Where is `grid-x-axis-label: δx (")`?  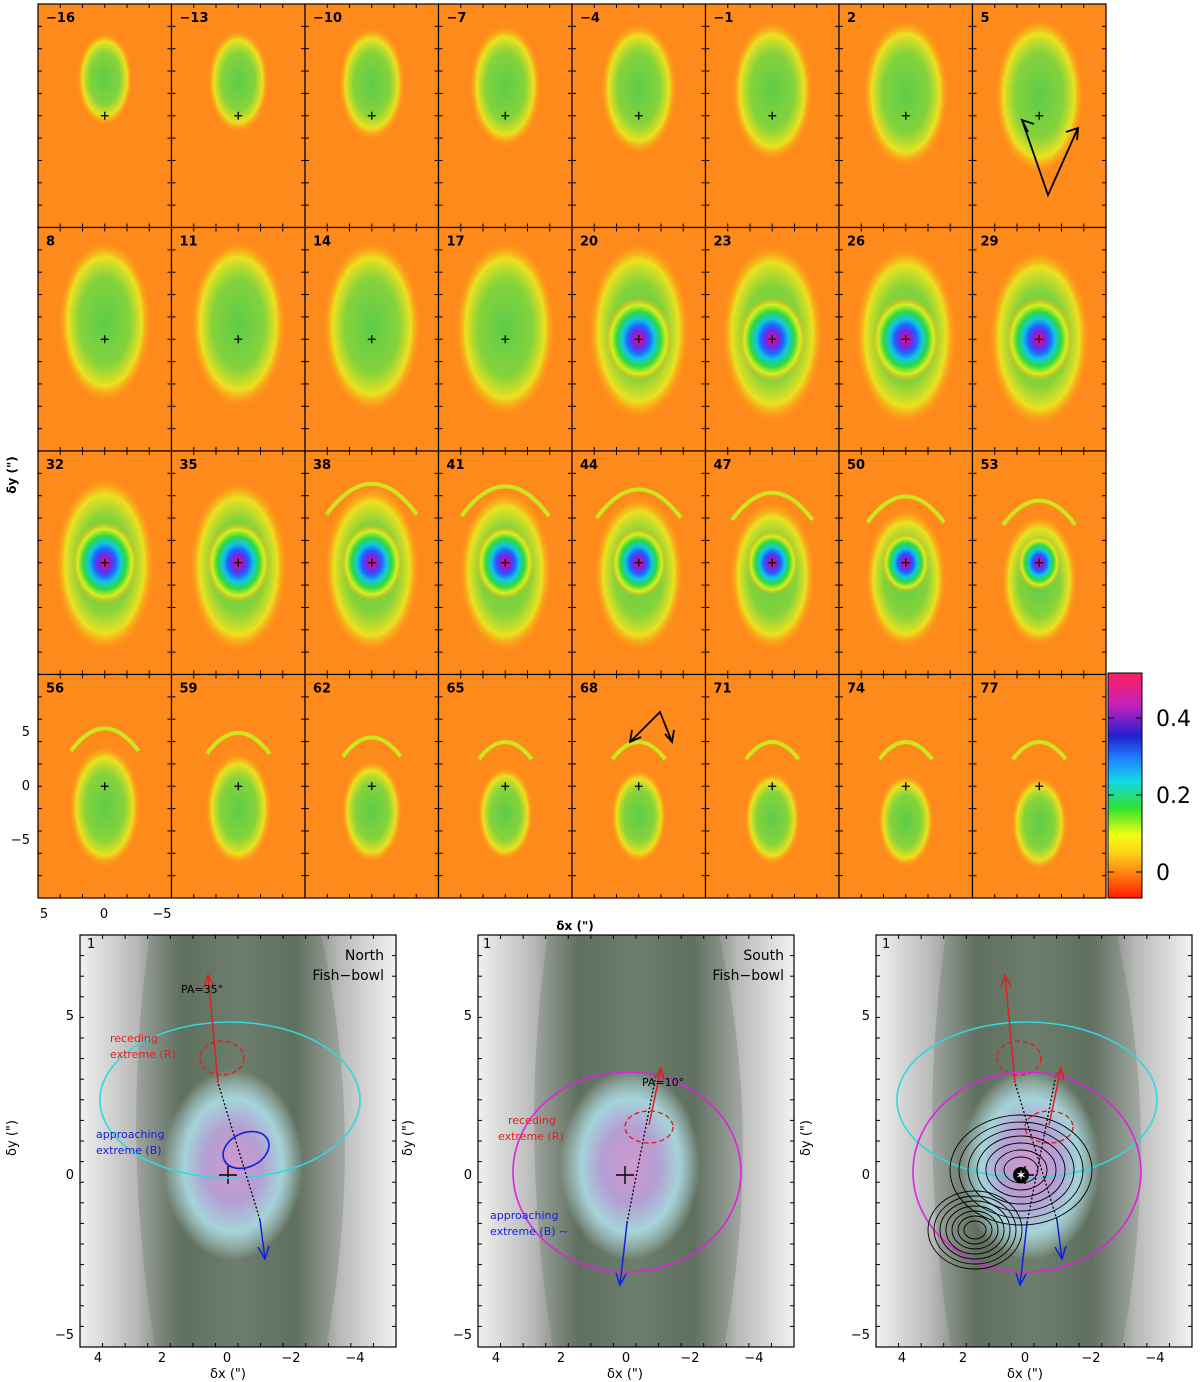
grid-x-axis-label: δx (") is located at coordinates (574, 926).